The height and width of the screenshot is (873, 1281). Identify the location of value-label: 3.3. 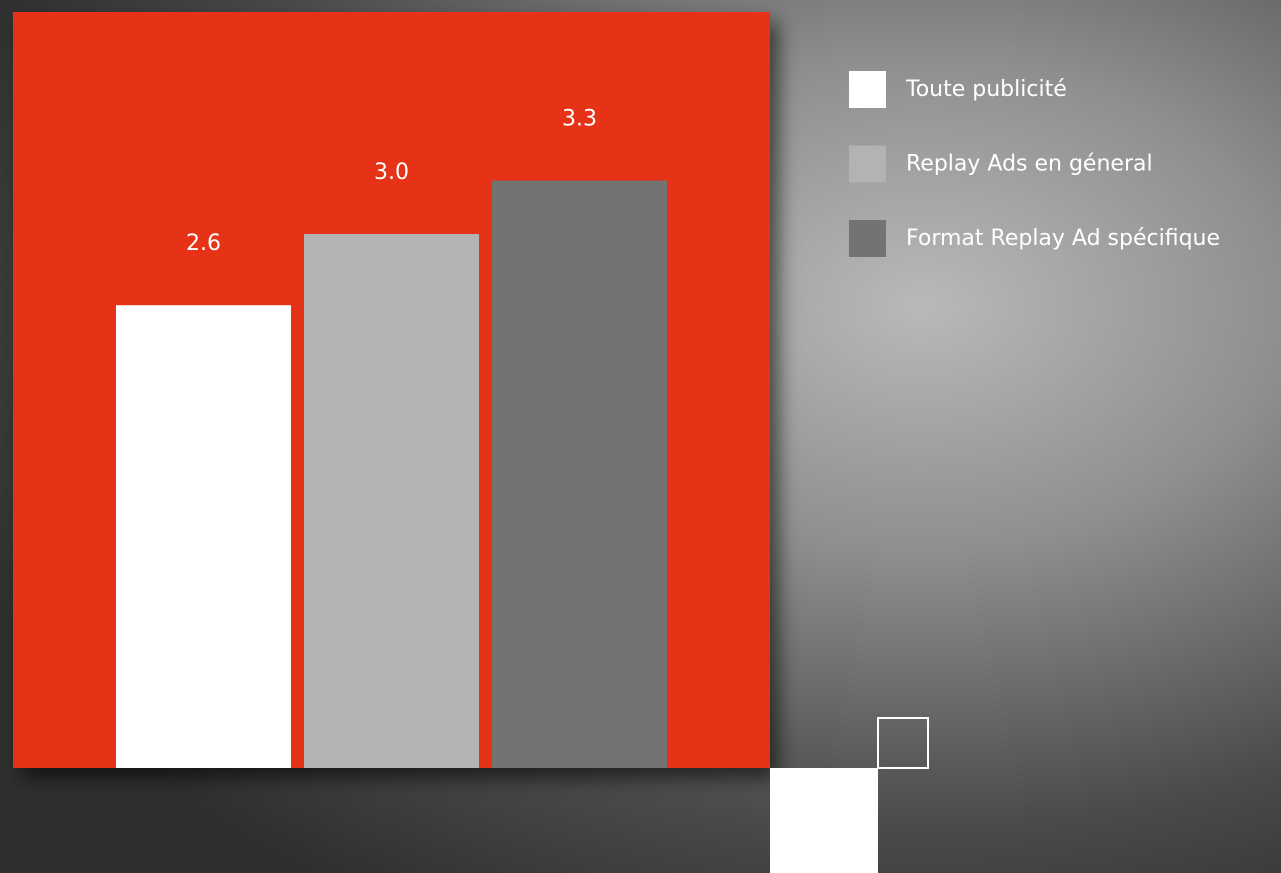
(579, 119).